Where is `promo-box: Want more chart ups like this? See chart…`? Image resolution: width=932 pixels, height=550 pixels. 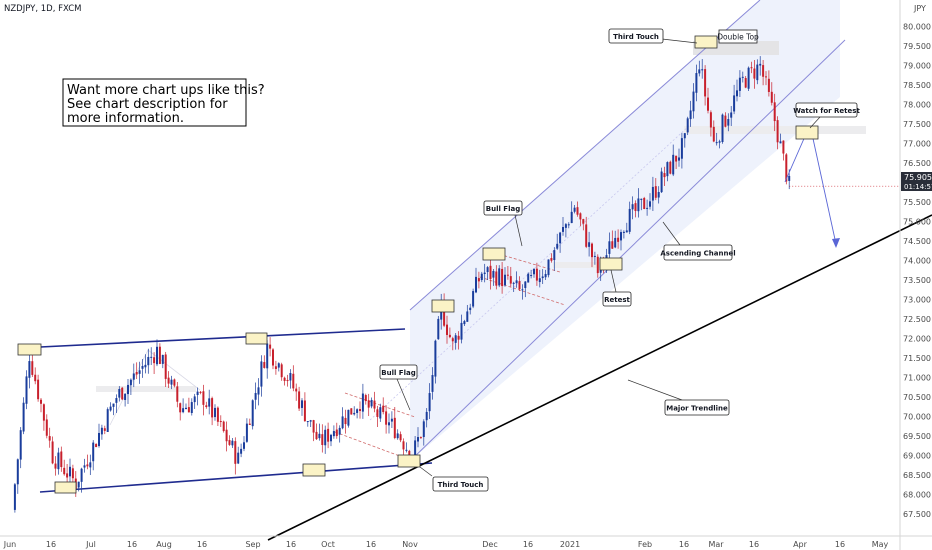 promo-box: Want more chart ups like this? See chart… is located at coordinates (163, 102).